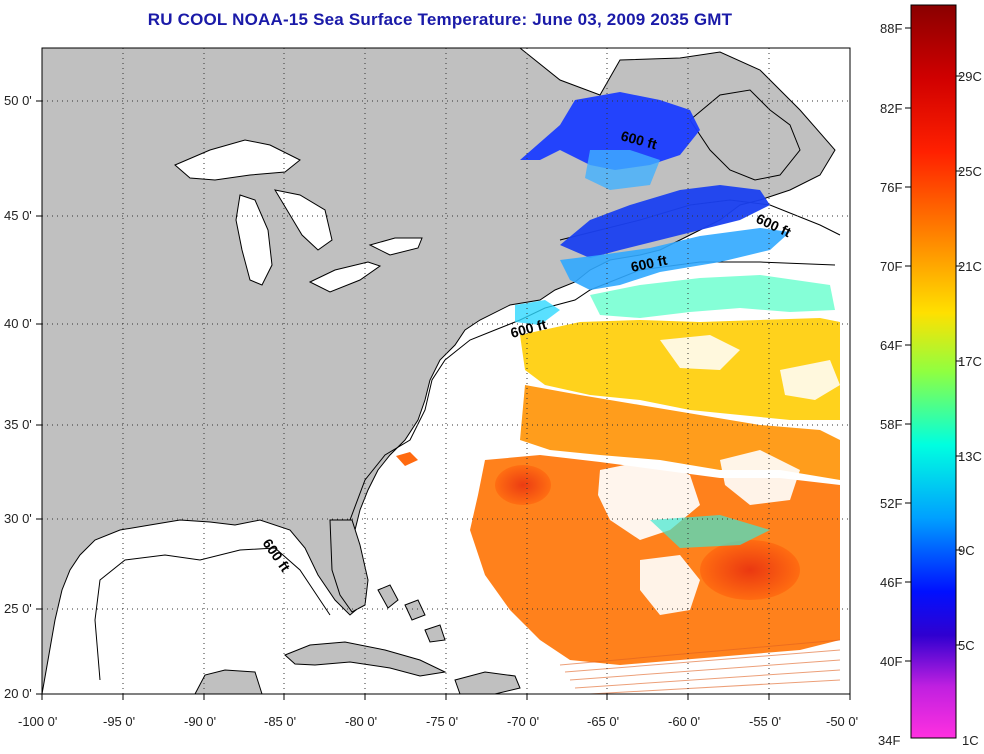  I want to click on colorbar-ticks, so click(933, 344).